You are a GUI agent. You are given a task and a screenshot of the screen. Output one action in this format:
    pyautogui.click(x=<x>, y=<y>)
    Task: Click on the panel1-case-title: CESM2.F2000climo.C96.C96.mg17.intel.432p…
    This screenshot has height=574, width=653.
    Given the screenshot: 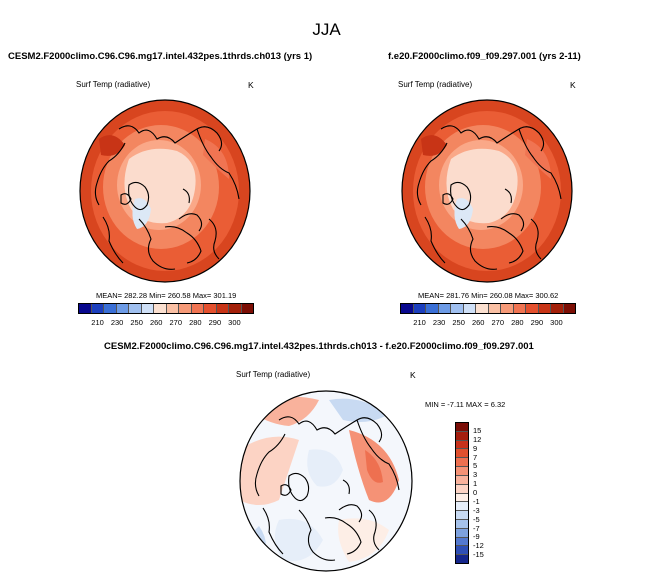 What is the action you would take?
    pyautogui.click(x=160, y=56)
    